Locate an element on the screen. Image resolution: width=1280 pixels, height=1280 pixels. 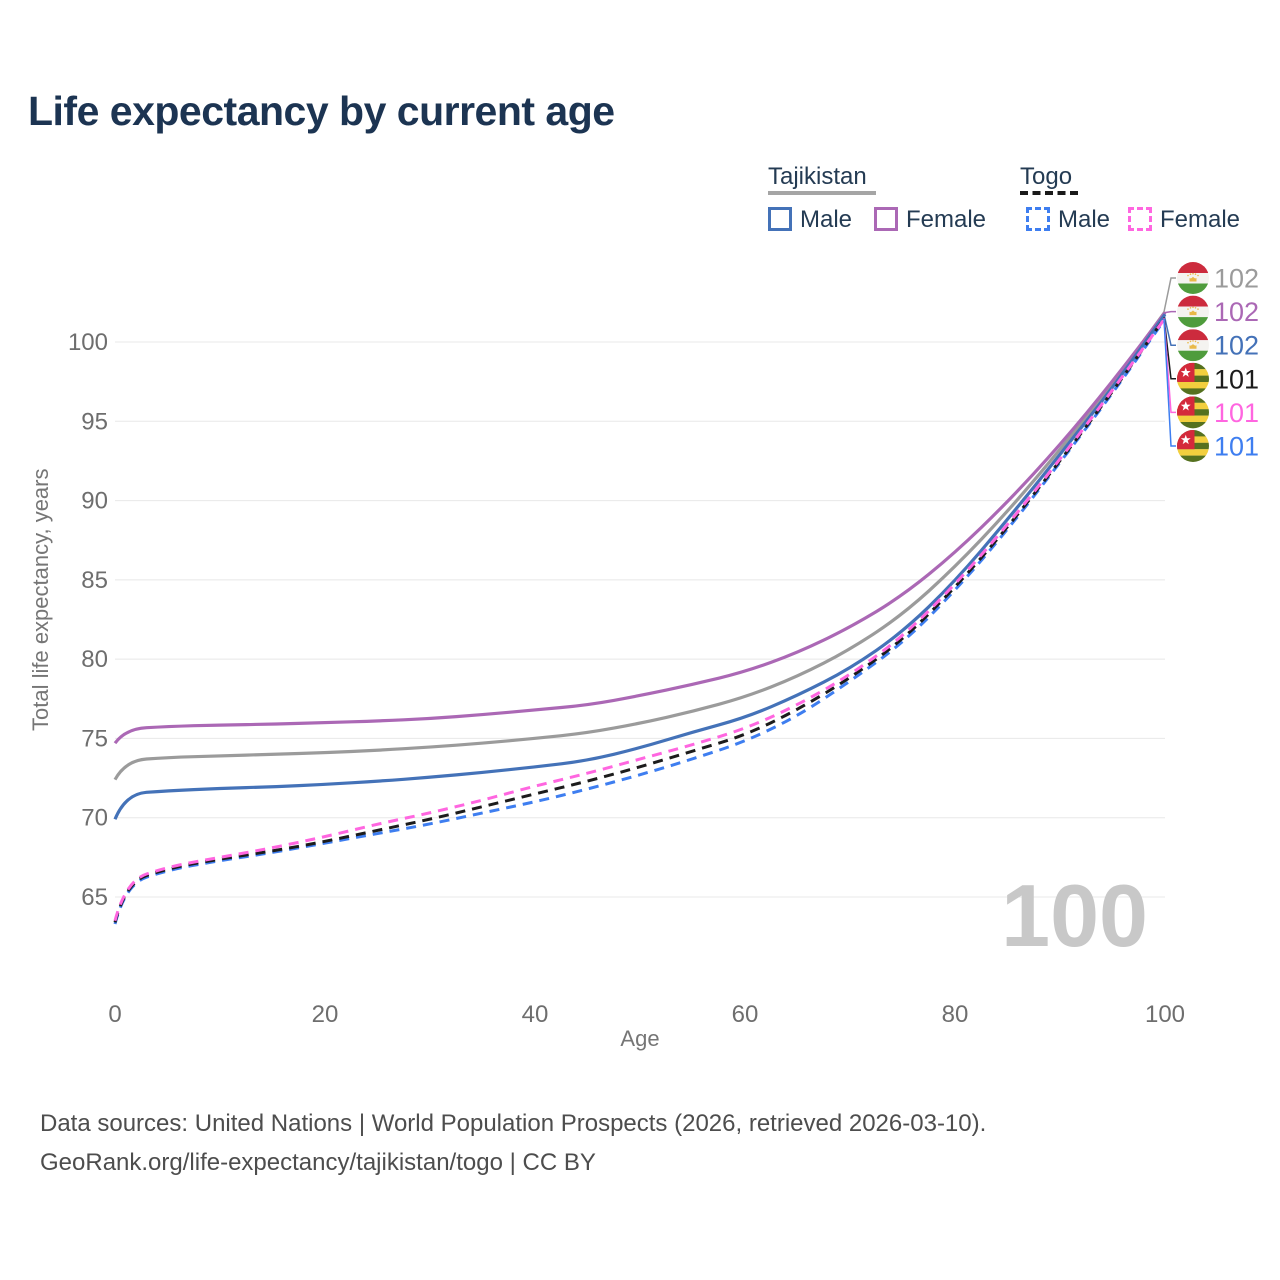
end-age-label-togo-female: 101 is located at coordinates (1236, 413).